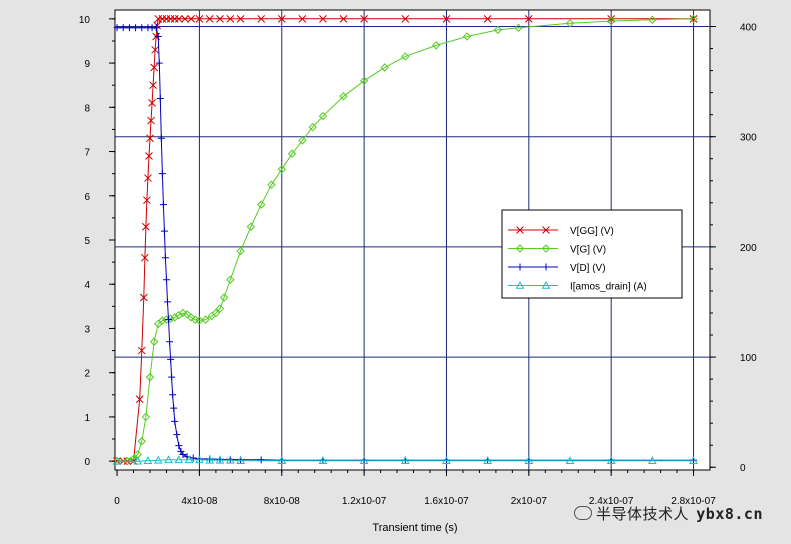 The height and width of the screenshot is (544, 791). Describe the element at coordinates (588, 250) in the screenshot. I see `legend-label: V[G] (V)` at that location.